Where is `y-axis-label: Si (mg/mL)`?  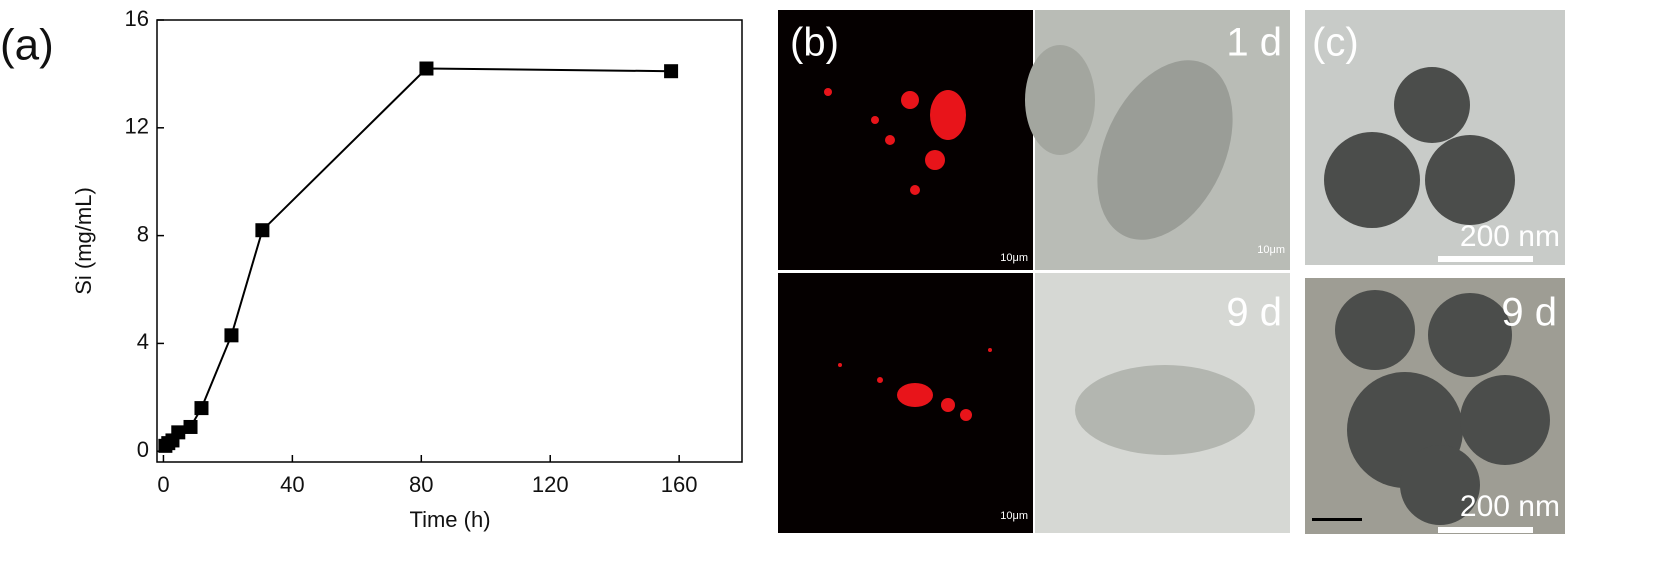 y-axis-label: Si (mg/mL) is located at coordinates (83, 241).